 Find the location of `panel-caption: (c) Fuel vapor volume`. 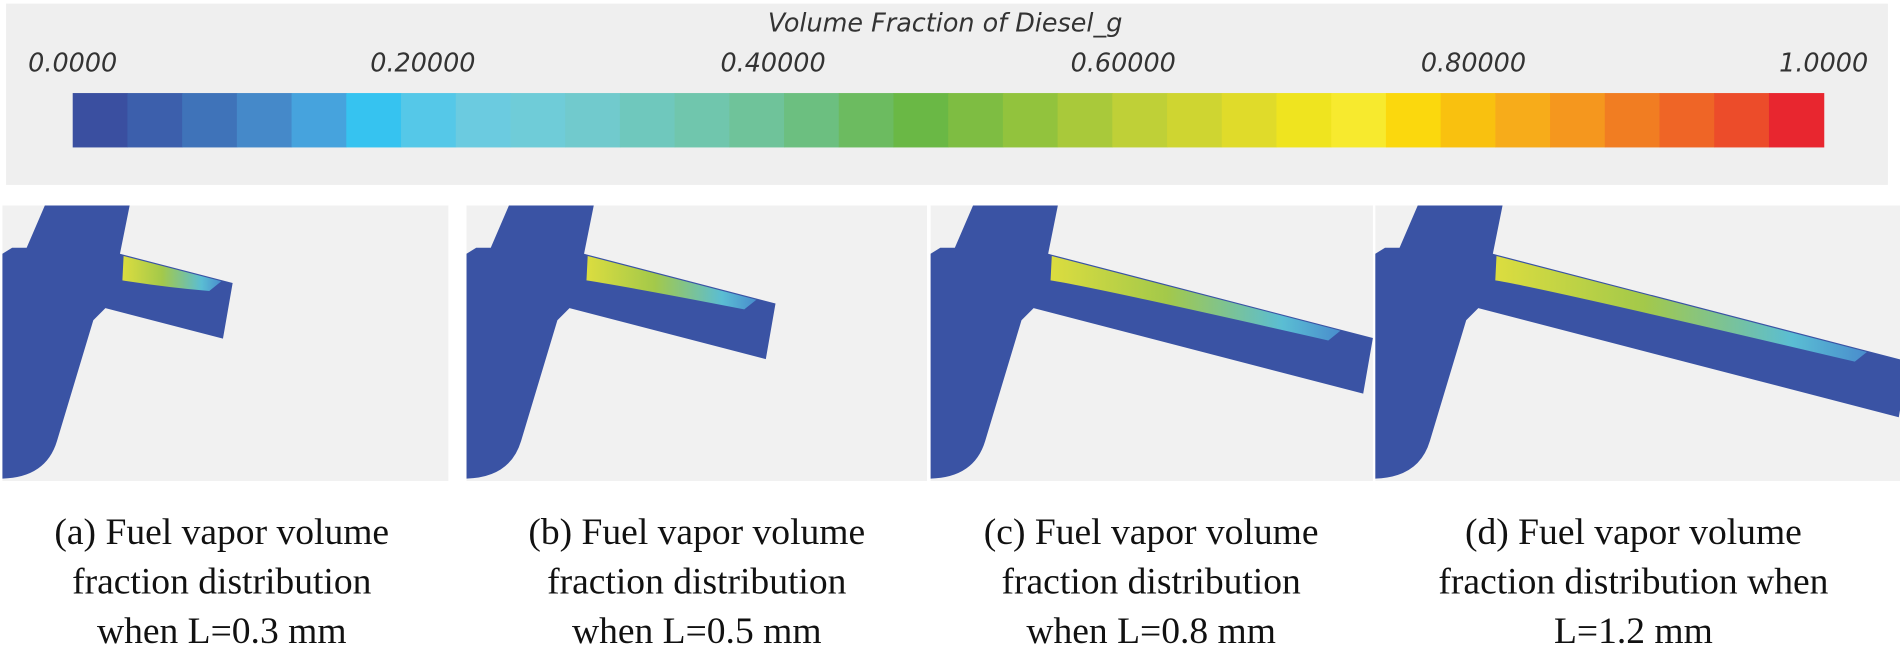

panel-caption: (c) Fuel vapor volume is located at coordinates (1151, 532).